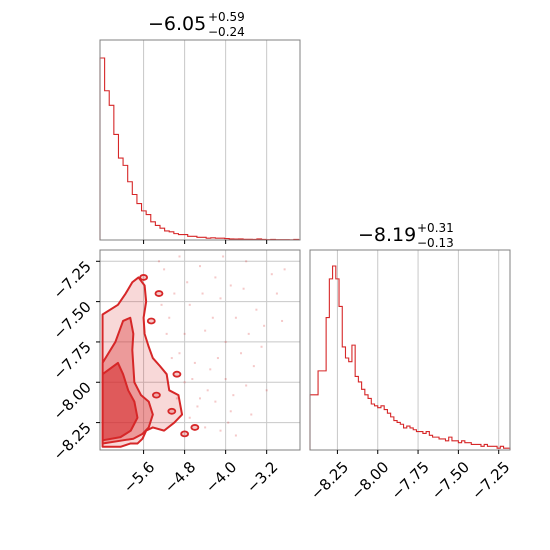 The width and height of the screenshot is (550, 550). Describe the element at coordinates (435, 243) in the screenshot. I see `title-y-lower: −0.13` at that location.